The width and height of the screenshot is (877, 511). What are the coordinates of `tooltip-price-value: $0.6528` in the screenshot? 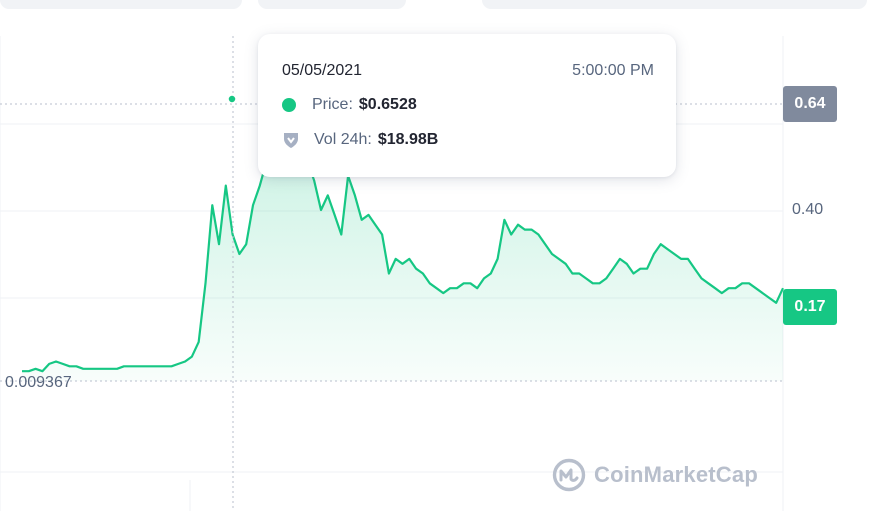 It's located at (387, 104).